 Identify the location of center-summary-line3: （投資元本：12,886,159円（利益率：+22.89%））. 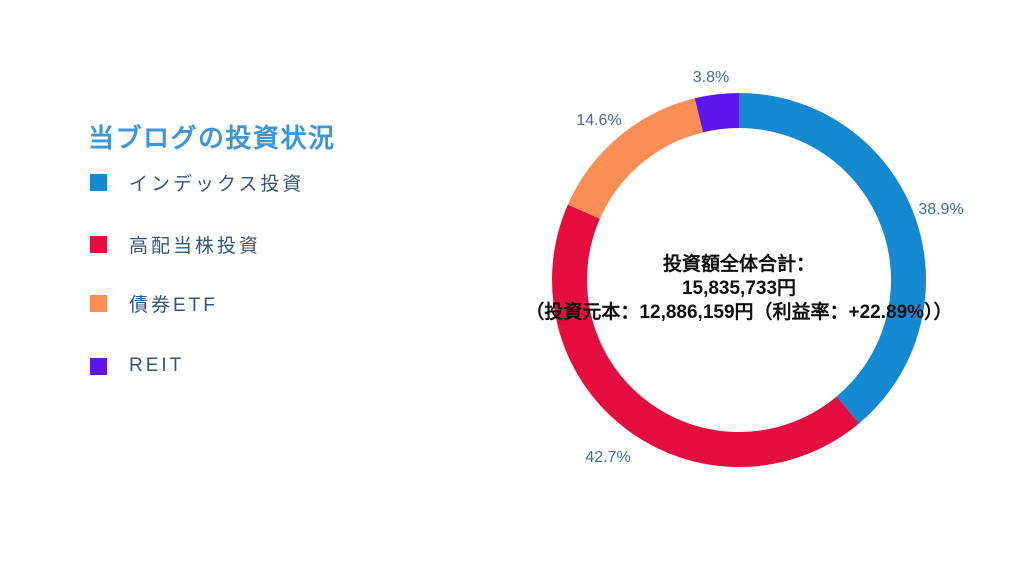
(739, 312).